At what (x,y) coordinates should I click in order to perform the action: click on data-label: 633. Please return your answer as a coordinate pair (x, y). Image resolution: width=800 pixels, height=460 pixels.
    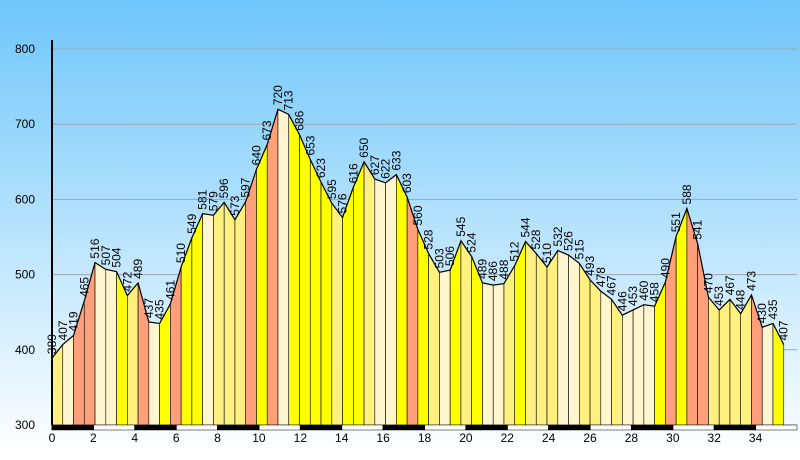
    Looking at the image, I should click on (396, 160).